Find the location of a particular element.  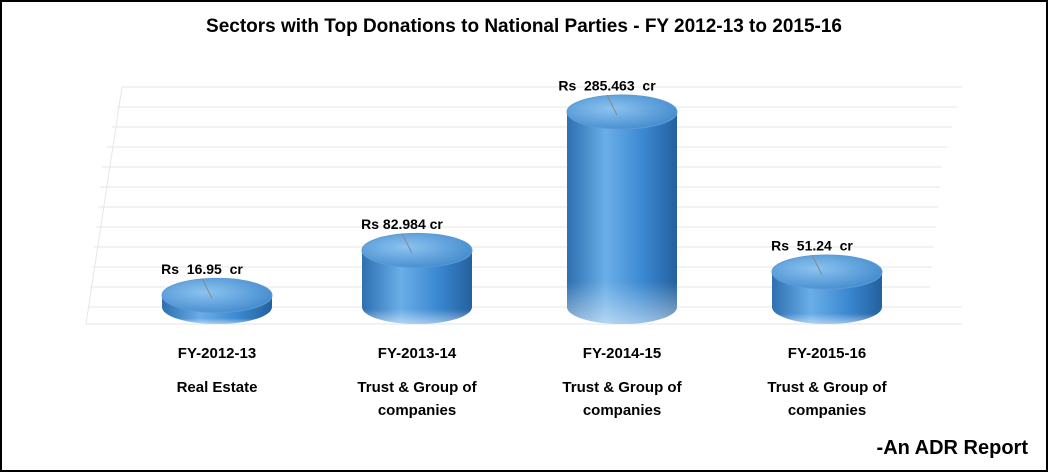

x-tick-label: FY-2014-15 is located at coordinates (622, 353).